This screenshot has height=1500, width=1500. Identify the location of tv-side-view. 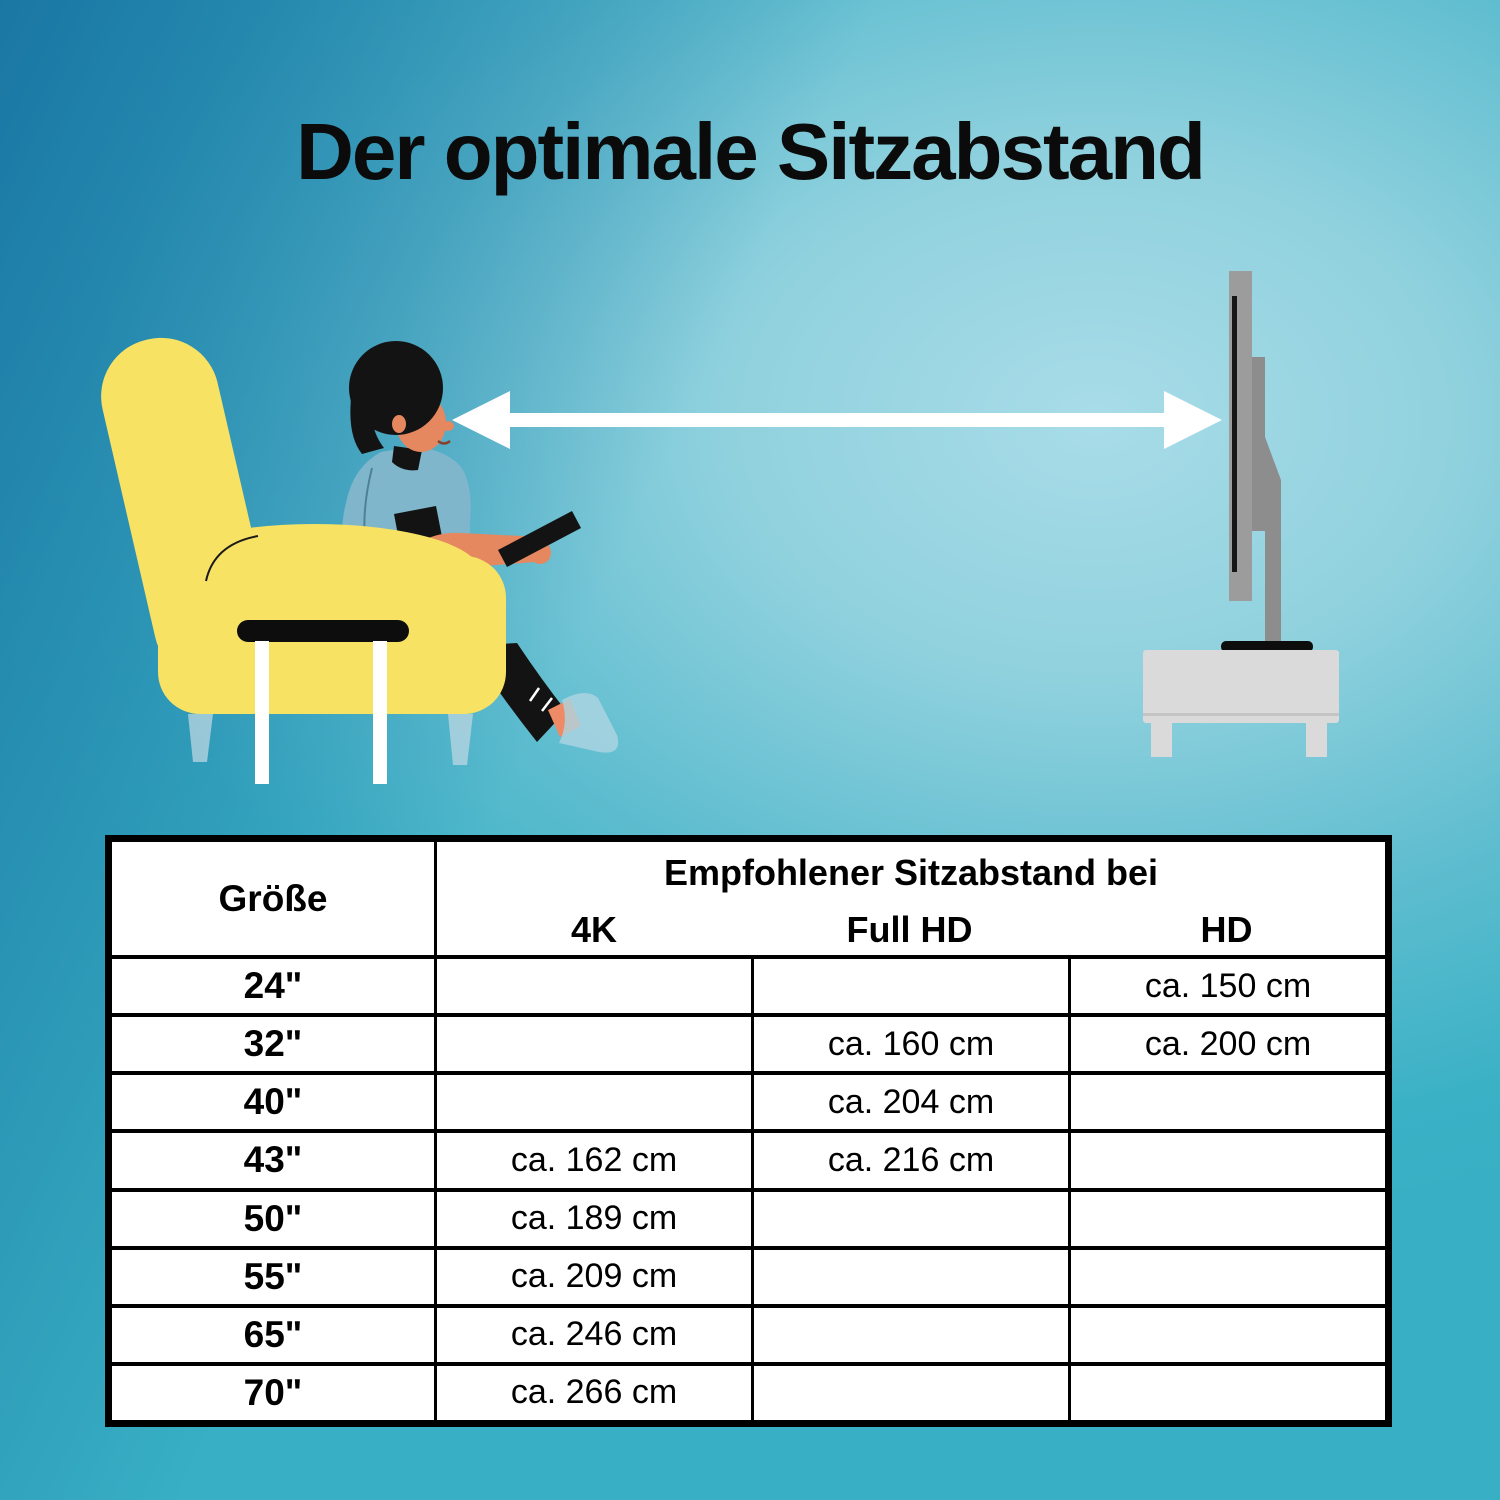
(1241, 514).